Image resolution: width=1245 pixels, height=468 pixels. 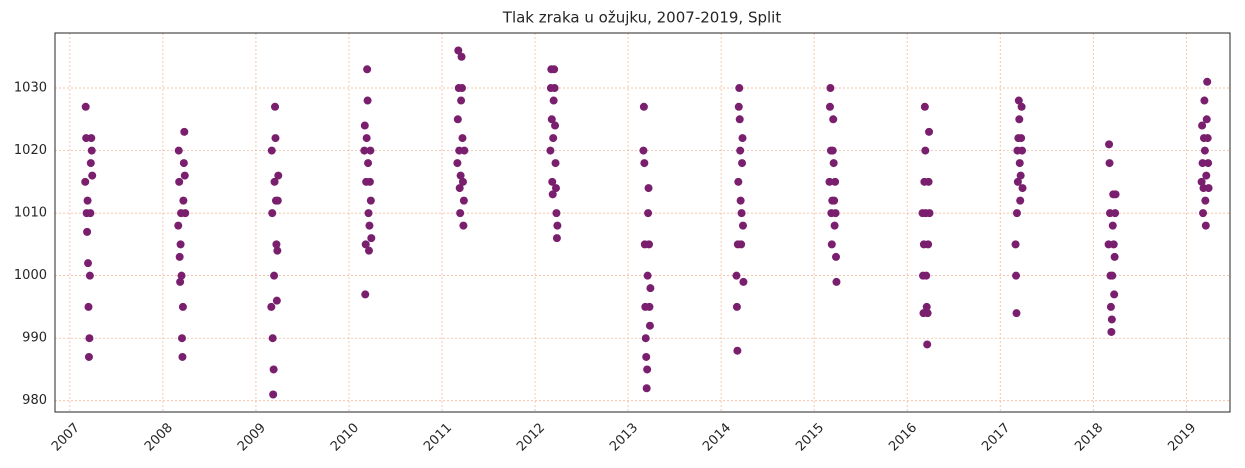 What do you see at coordinates (531, 437) in the screenshot?
I see `x-tick-label: 2012` at bounding box center [531, 437].